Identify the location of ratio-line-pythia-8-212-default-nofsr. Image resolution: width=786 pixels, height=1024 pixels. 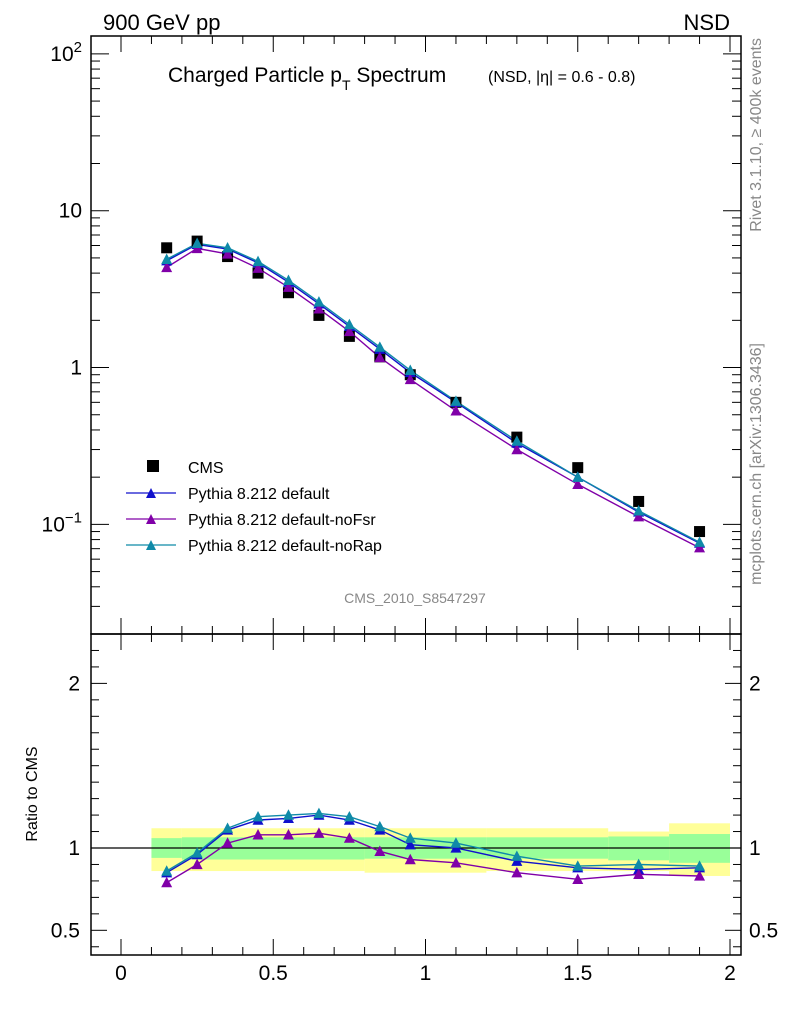
(433, 858).